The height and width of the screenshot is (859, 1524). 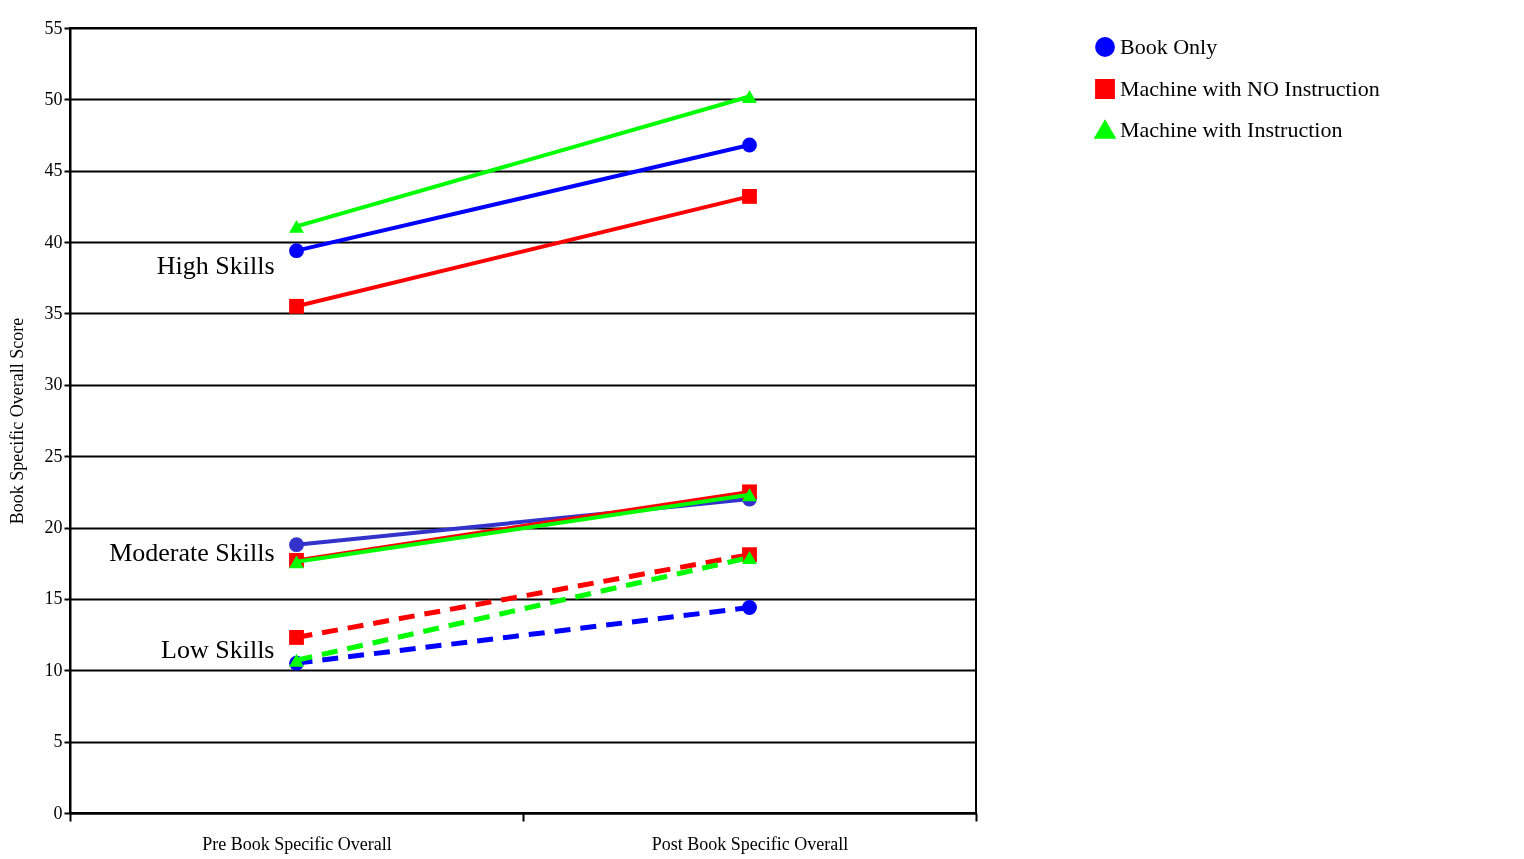 I want to click on legend-label: Book Only, so click(x=1169, y=46).